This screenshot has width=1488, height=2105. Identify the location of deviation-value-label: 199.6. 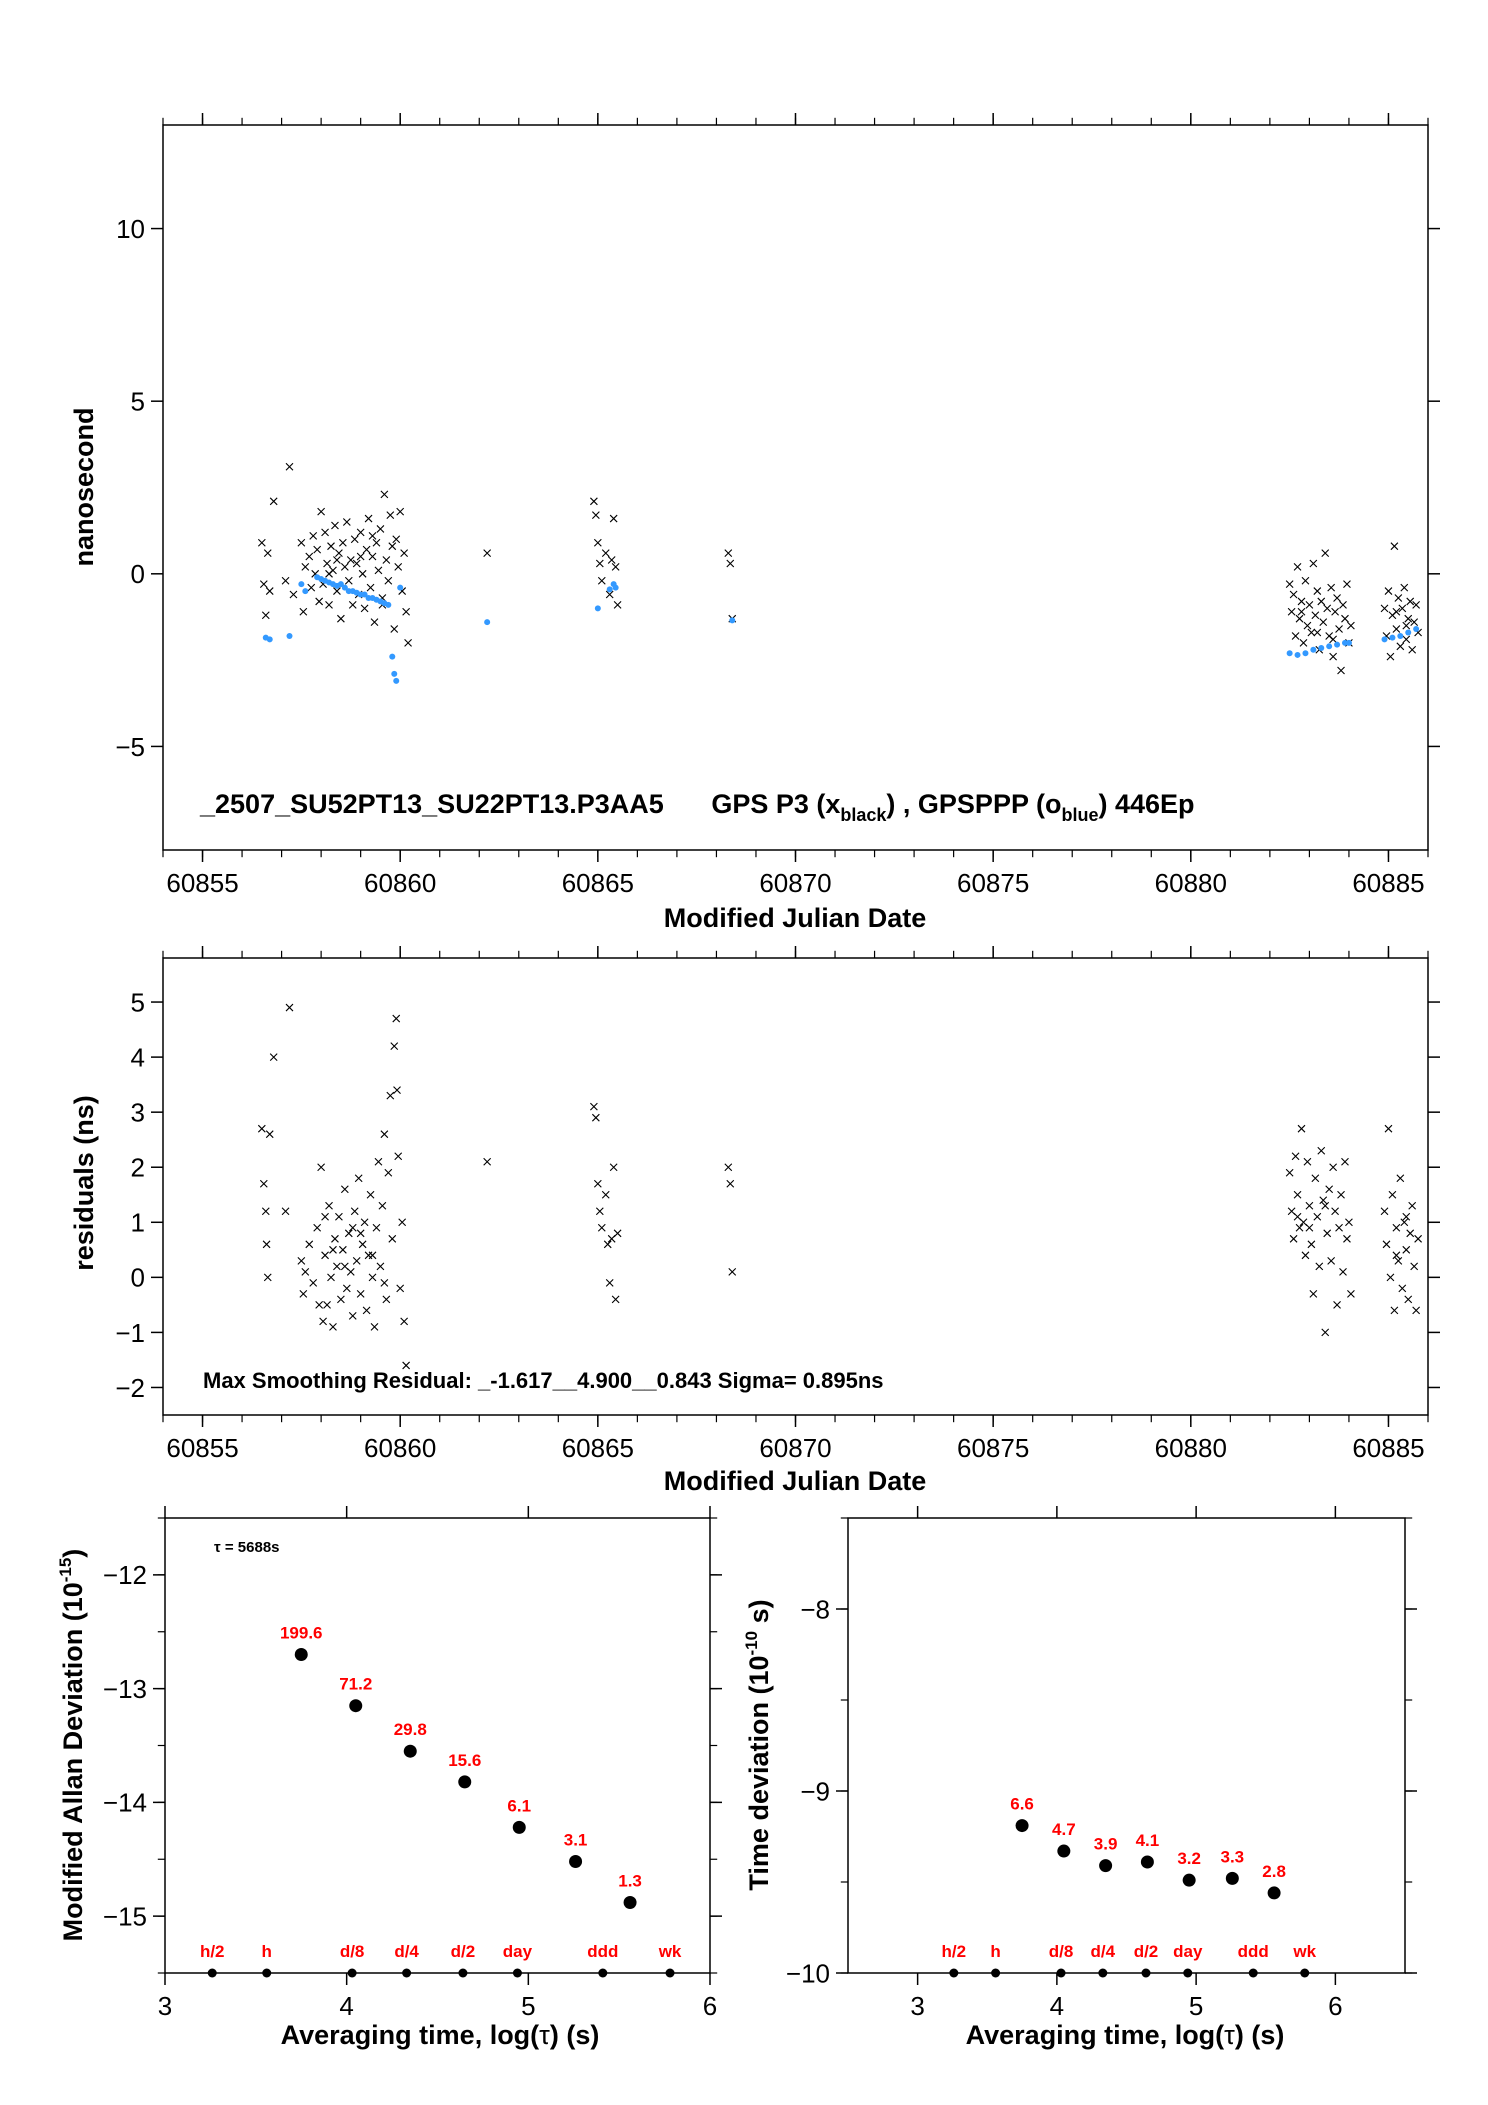
(301, 1633).